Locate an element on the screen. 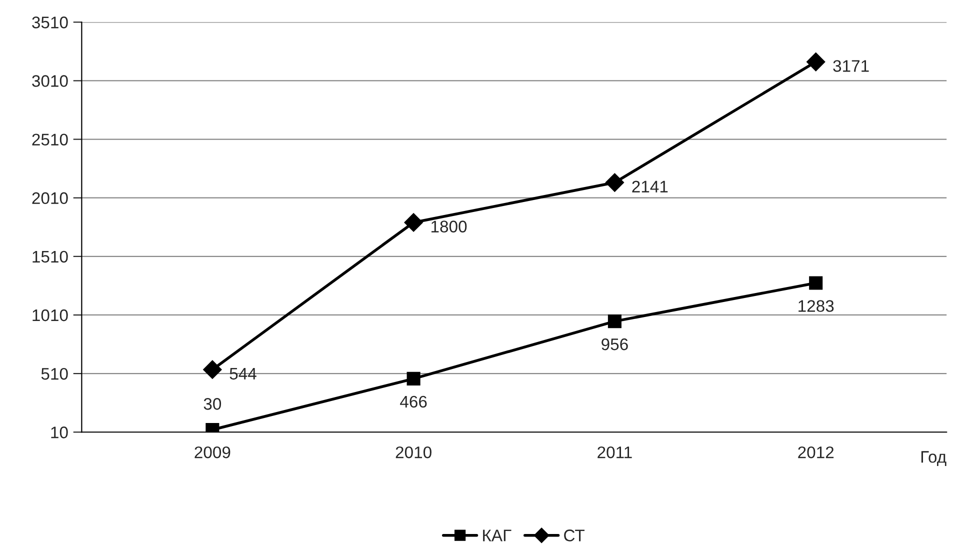  y-tick-label: 3010 is located at coordinates (50, 81).